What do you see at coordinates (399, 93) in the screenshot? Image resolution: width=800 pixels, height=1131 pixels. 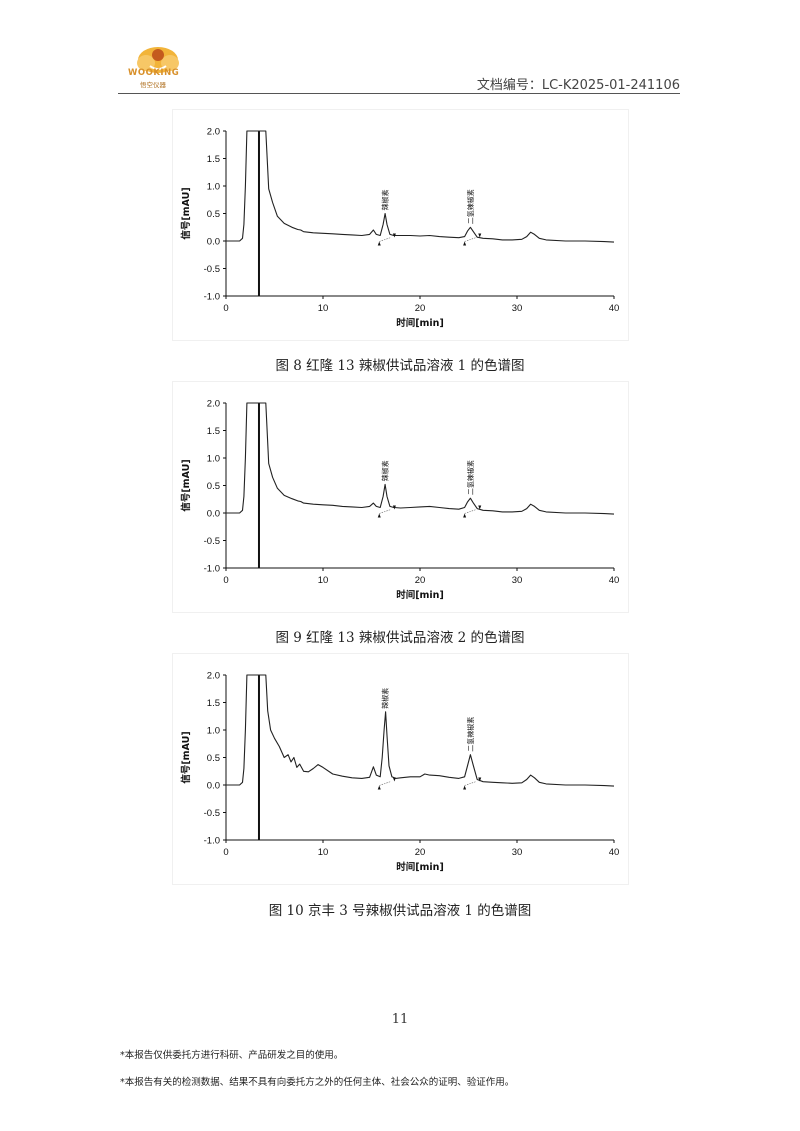 I see `header-divider` at bounding box center [399, 93].